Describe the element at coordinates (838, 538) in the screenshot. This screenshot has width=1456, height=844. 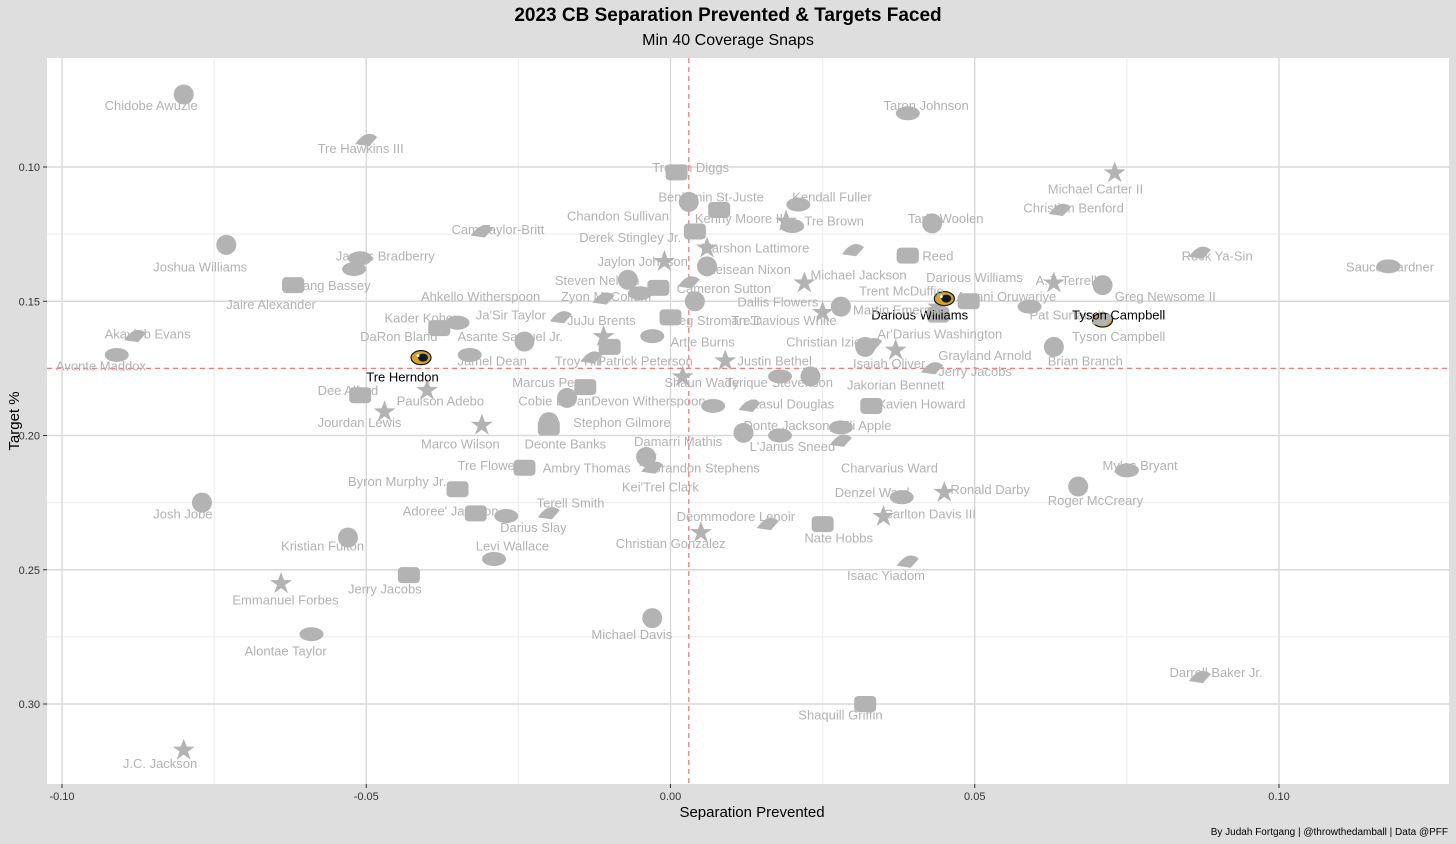
I see `player-label: Nate Hobbs` at that location.